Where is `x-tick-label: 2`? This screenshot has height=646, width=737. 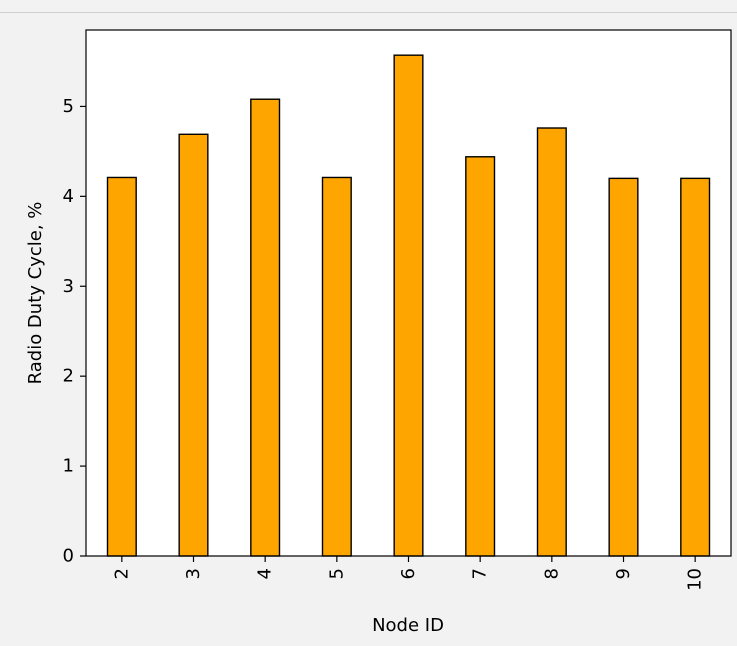 x-tick-label: 2 is located at coordinates (121, 573).